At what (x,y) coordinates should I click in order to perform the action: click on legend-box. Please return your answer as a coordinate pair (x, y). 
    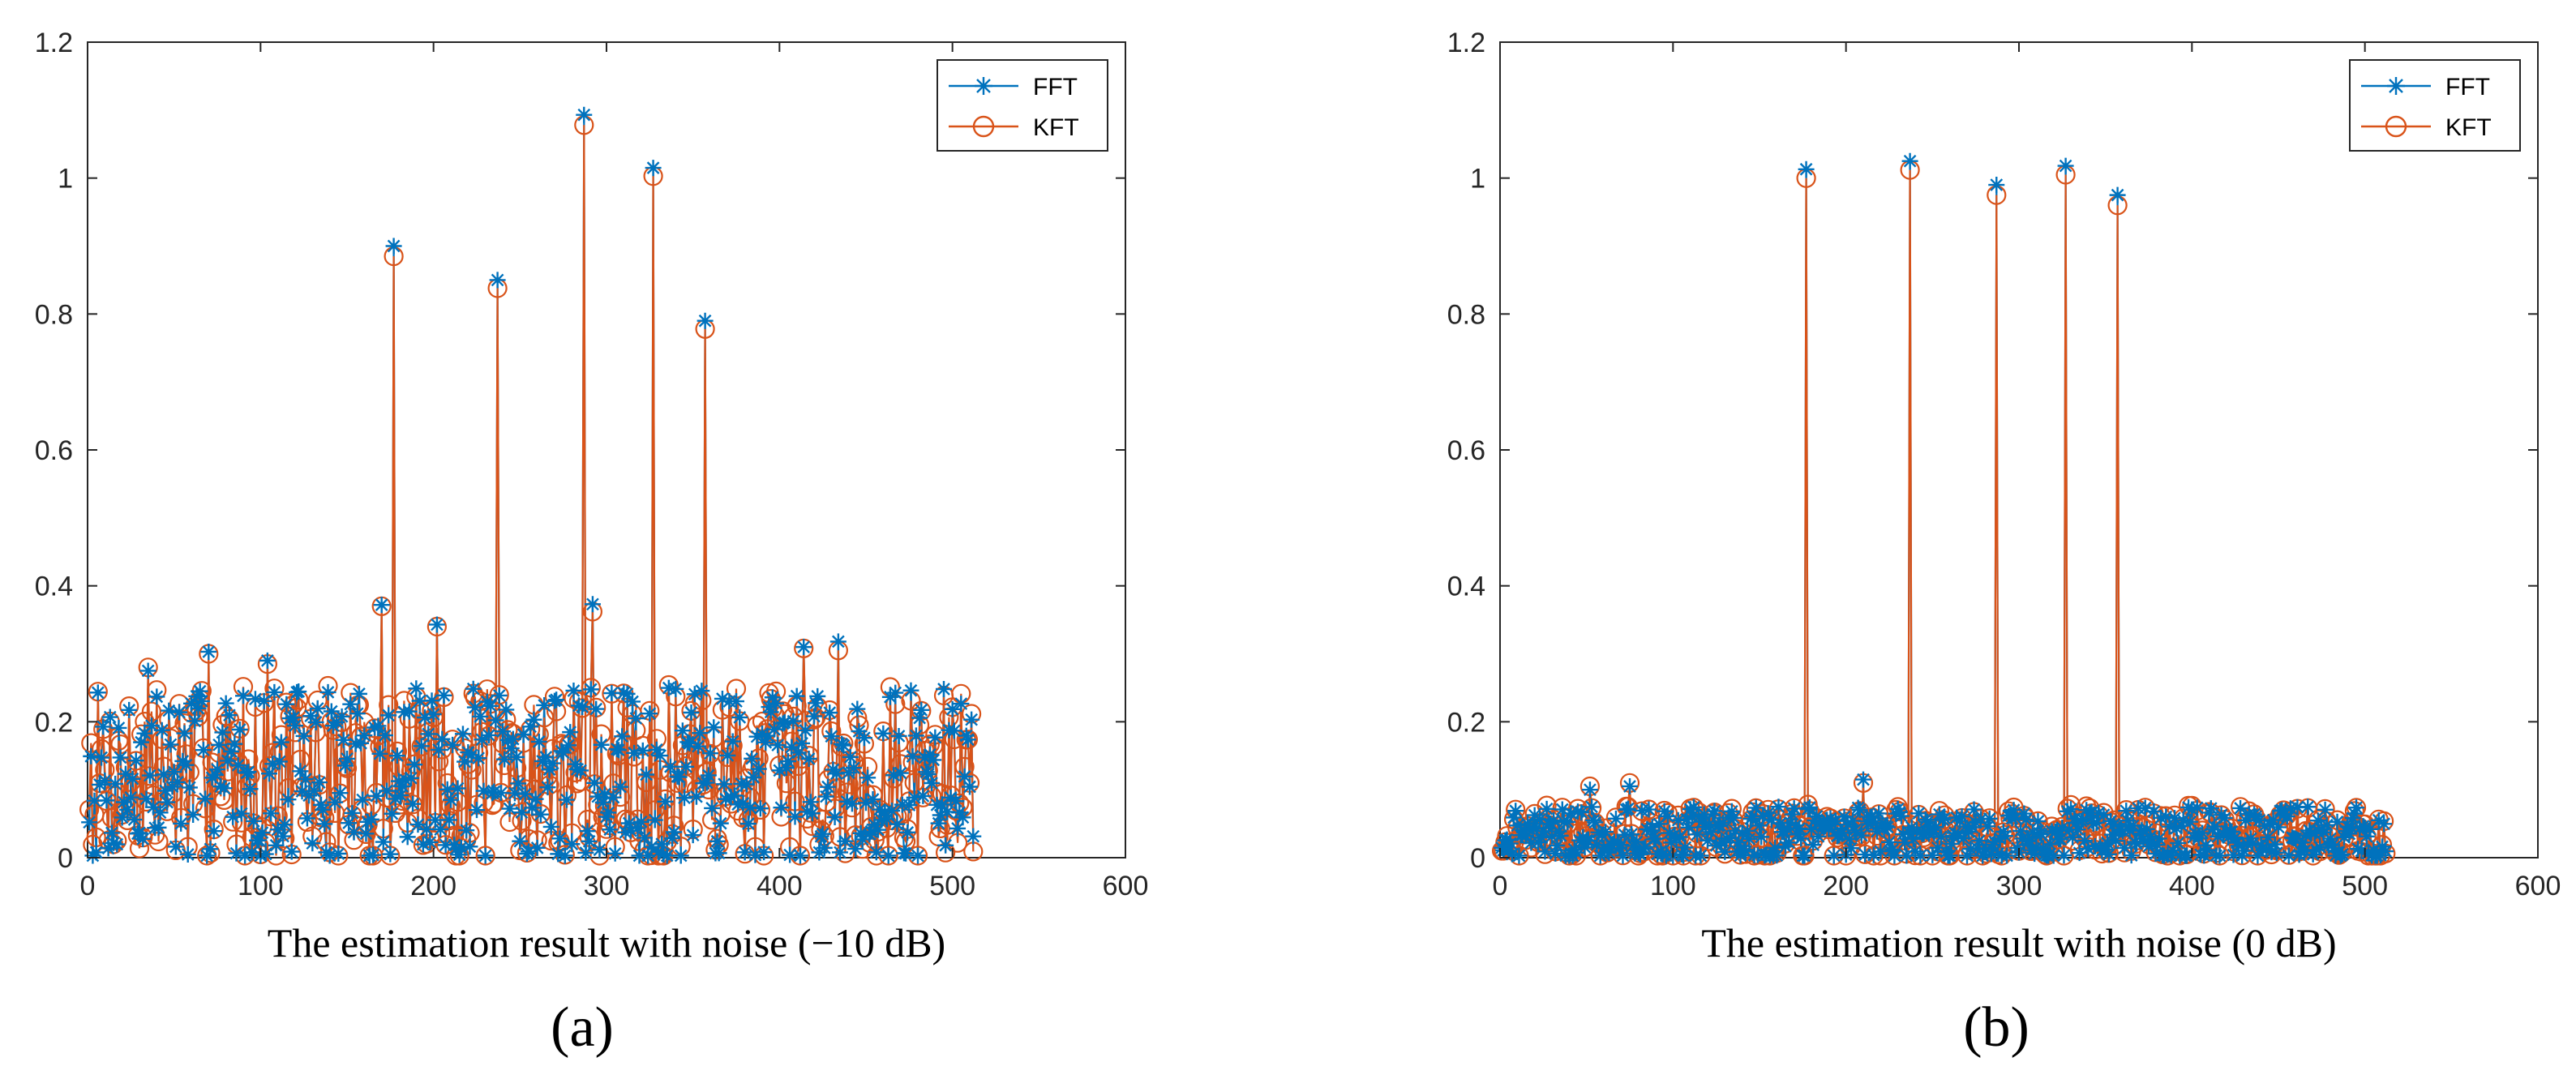
    Looking at the image, I should click on (1022, 105).